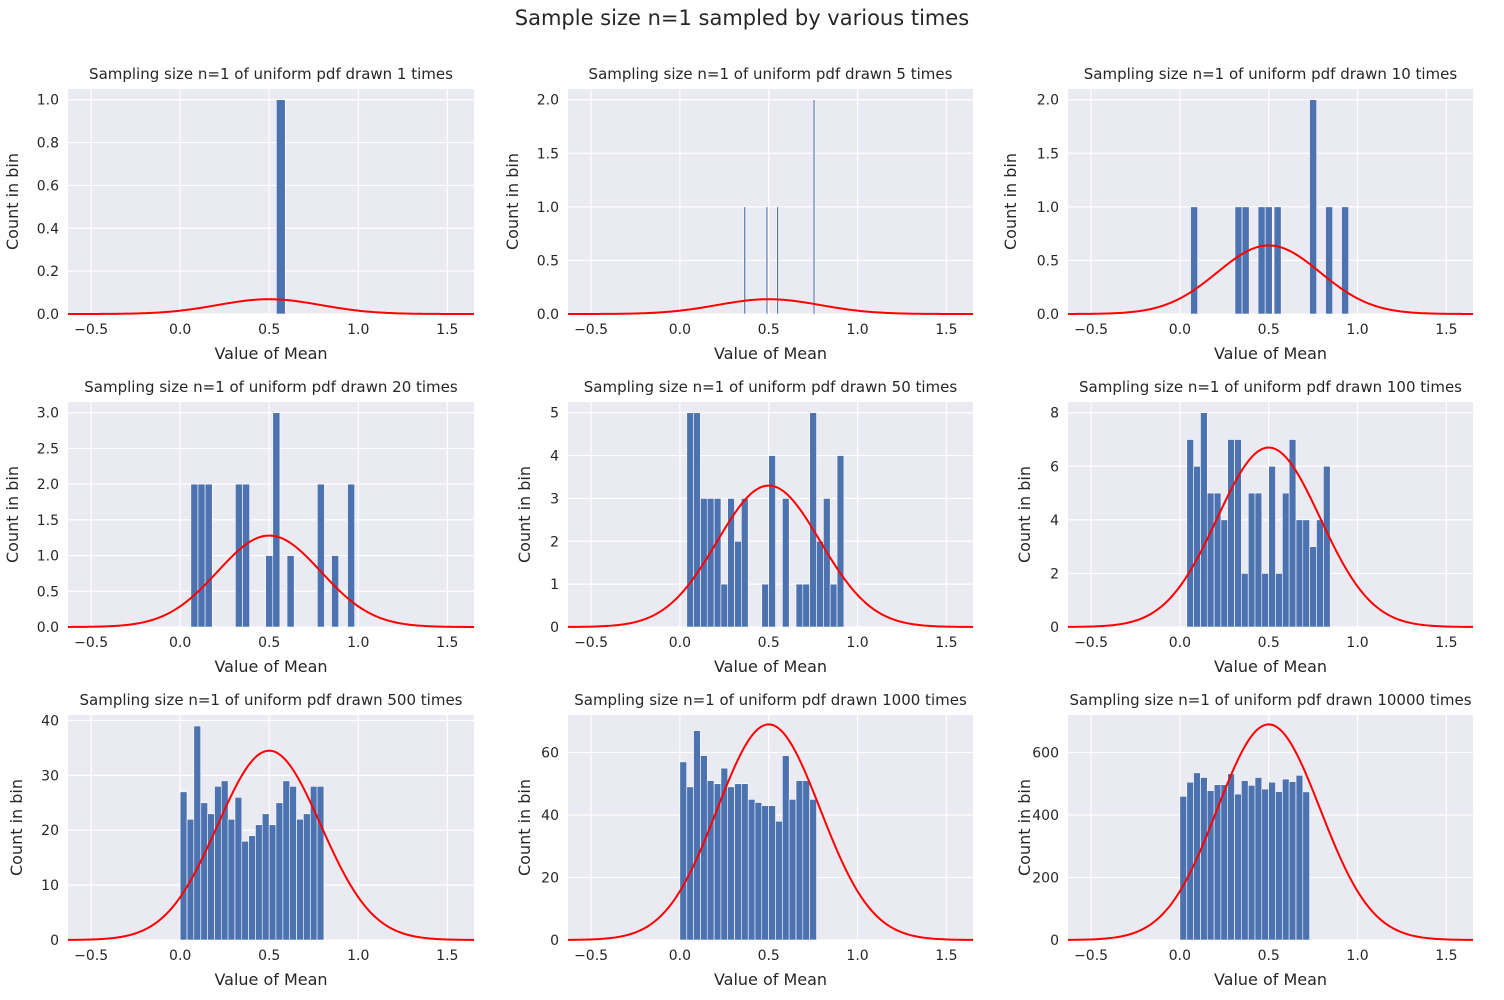  I want to click on y-tick-label: 2, so click(554, 542).